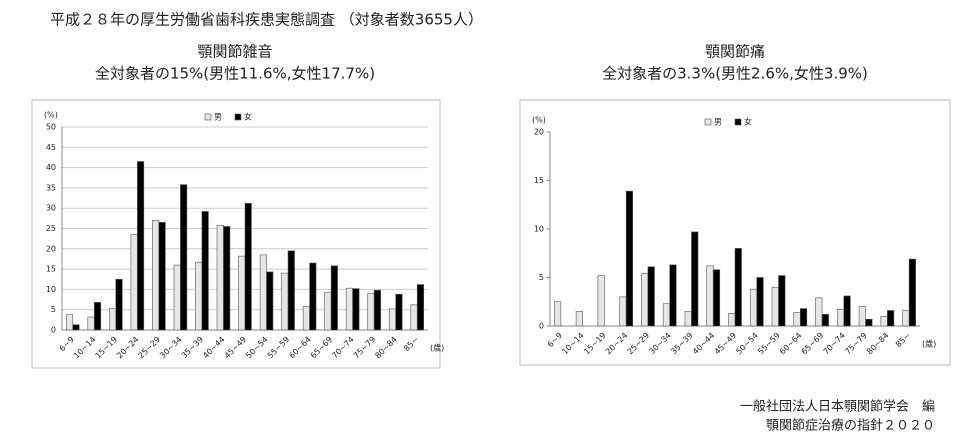  Describe the element at coordinates (660, 344) in the screenshot. I see `x-tick-label: 30~34` at that location.